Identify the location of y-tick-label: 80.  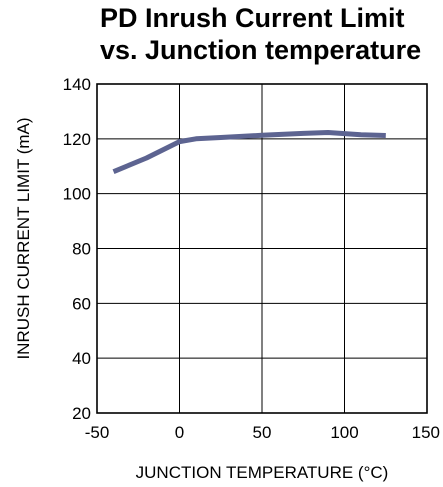
(81, 249).